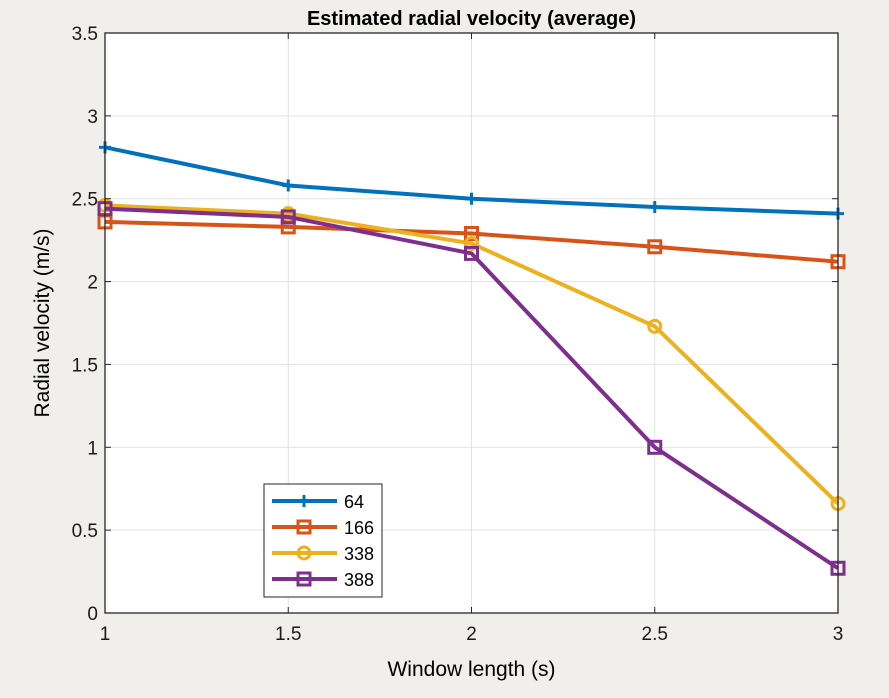  What do you see at coordinates (359, 580) in the screenshot?
I see `legend-label: 388` at bounding box center [359, 580].